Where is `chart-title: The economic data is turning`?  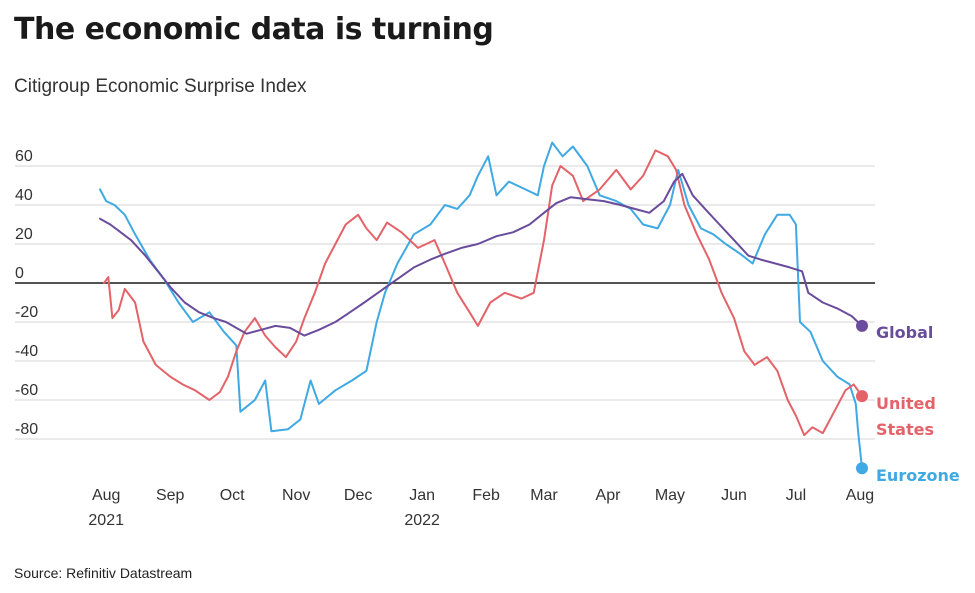
chart-title: The economic data is turning is located at coordinates (254, 29).